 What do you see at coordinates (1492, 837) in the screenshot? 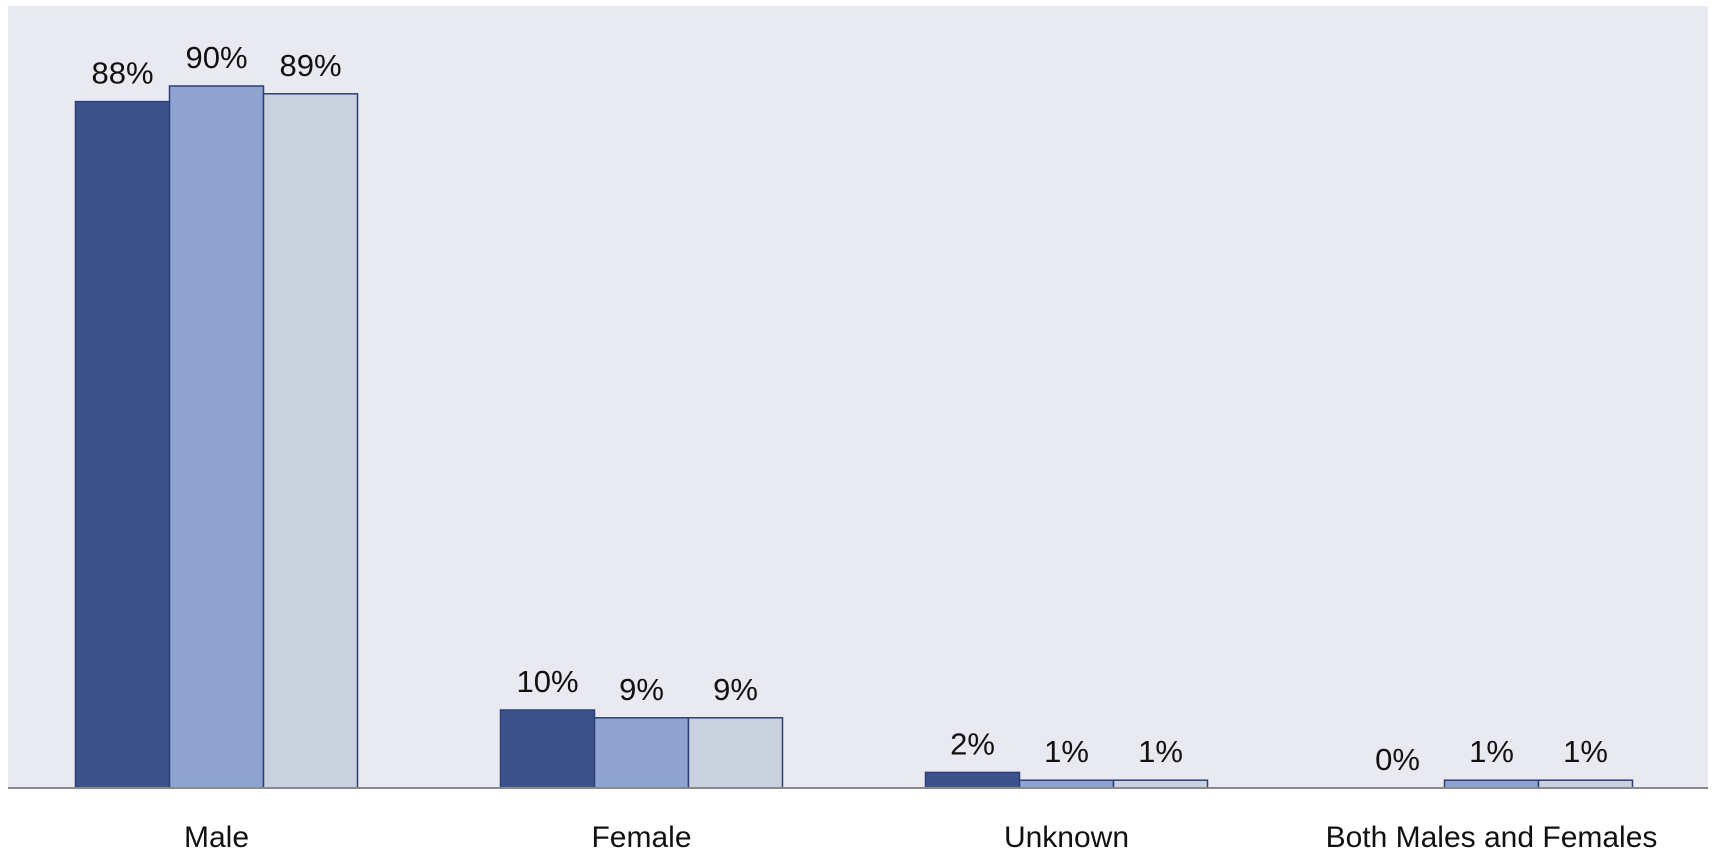
I see `category-label: Both Males and Females` at bounding box center [1492, 837].